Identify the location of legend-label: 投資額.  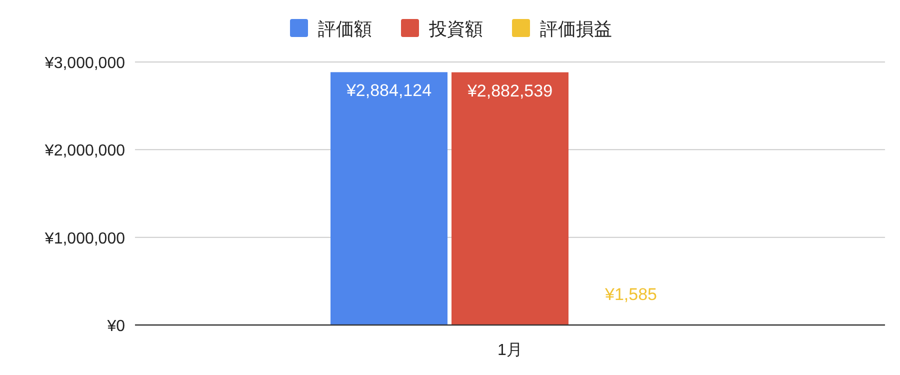
(455, 29).